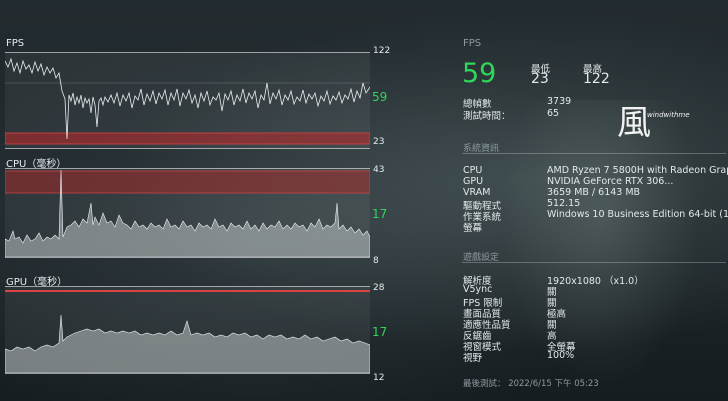 The image size is (728, 401). Describe the element at coordinates (477, 192) in the screenshot. I see `system-label: VRAM` at that location.